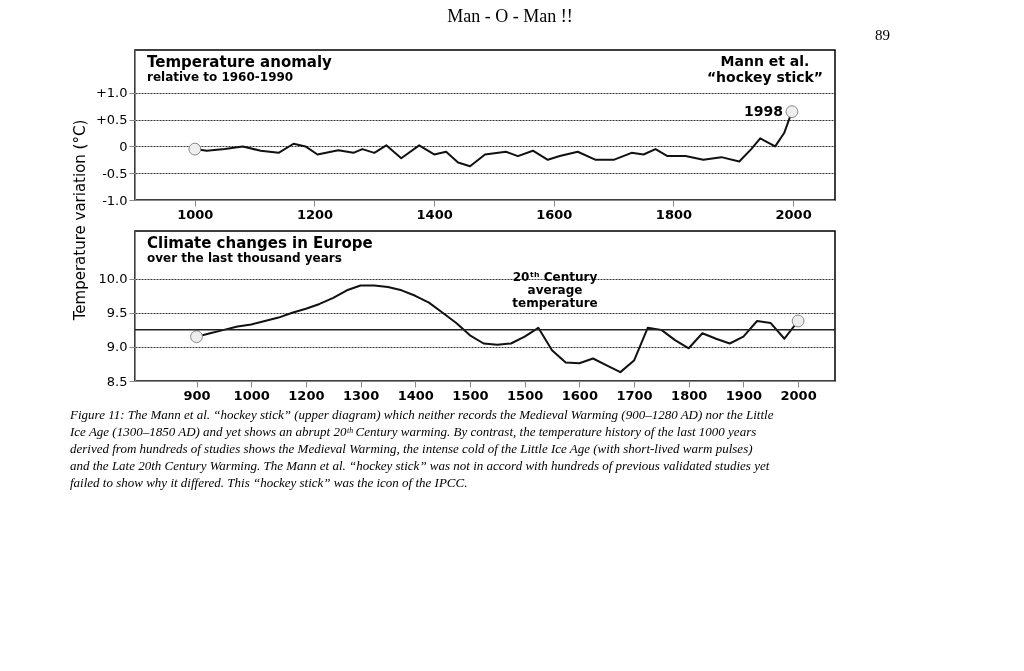 This screenshot has height=671, width=1024. I want to click on y-tick-label: 0, so click(123, 146).